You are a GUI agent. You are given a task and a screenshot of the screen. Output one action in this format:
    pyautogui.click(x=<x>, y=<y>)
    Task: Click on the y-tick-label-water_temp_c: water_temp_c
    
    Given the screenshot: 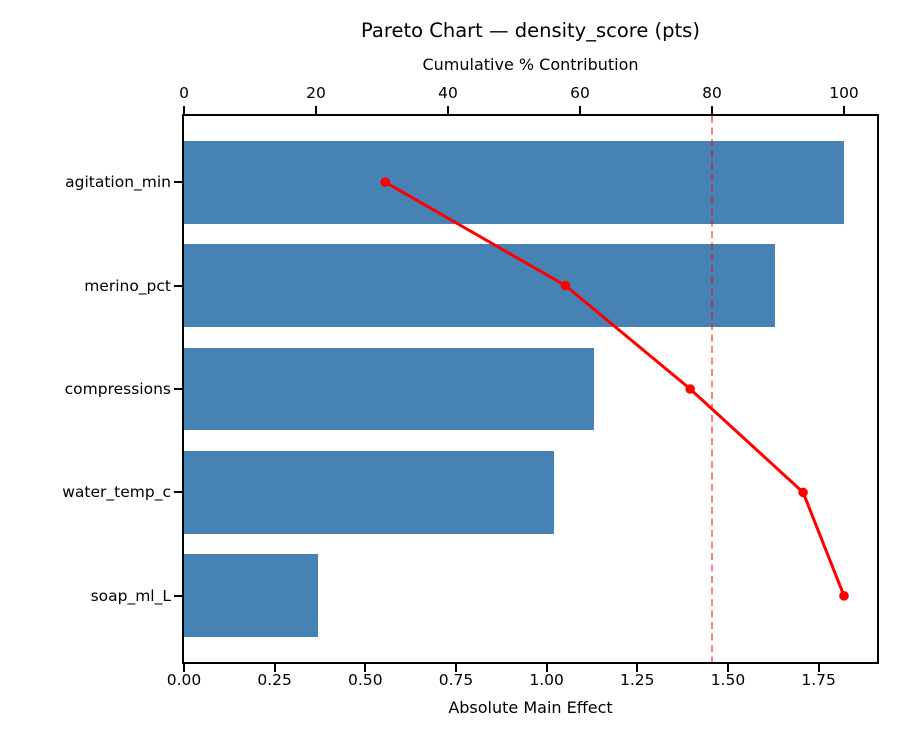 What is the action you would take?
    pyautogui.click(x=116, y=492)
    